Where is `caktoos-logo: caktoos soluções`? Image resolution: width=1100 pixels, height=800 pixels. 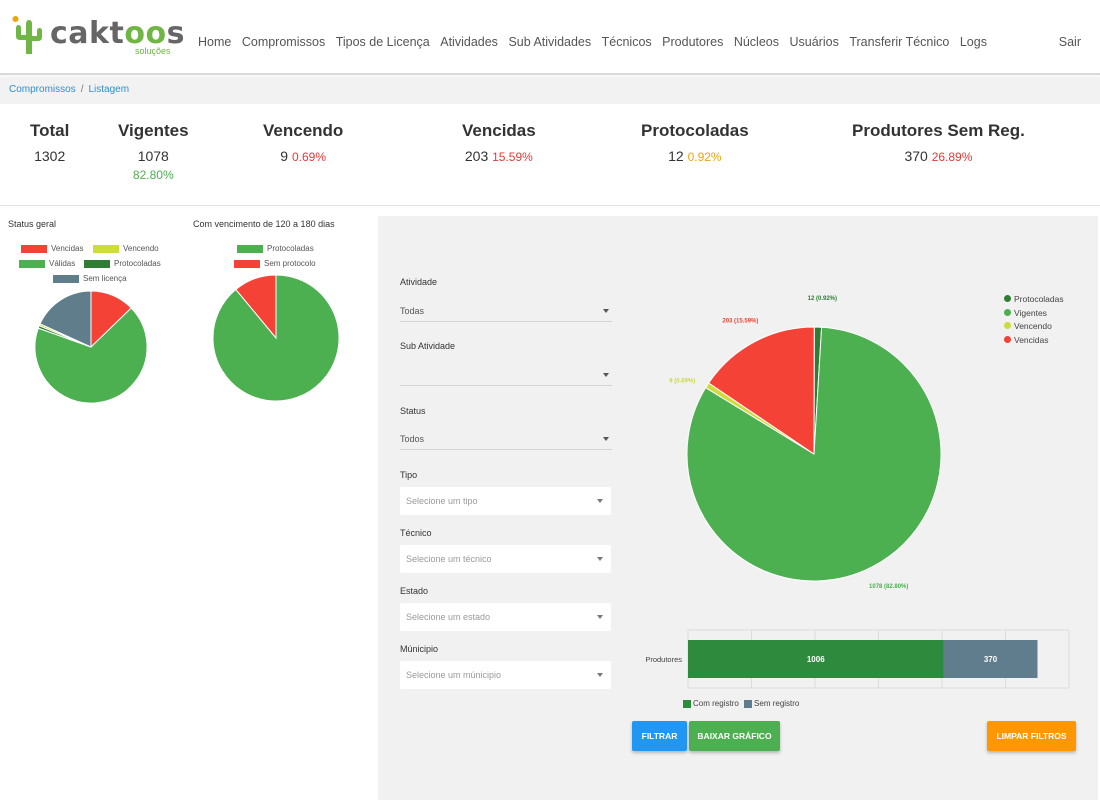
caktoos-logo: caktoos soluções is located at coordinates (98, 36).